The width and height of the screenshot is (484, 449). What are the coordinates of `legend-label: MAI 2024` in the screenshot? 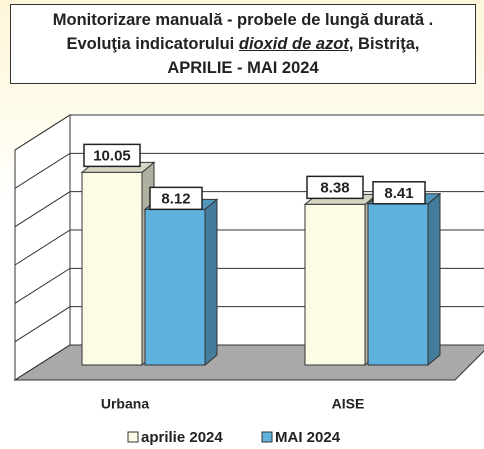 It's located at (308, 437).